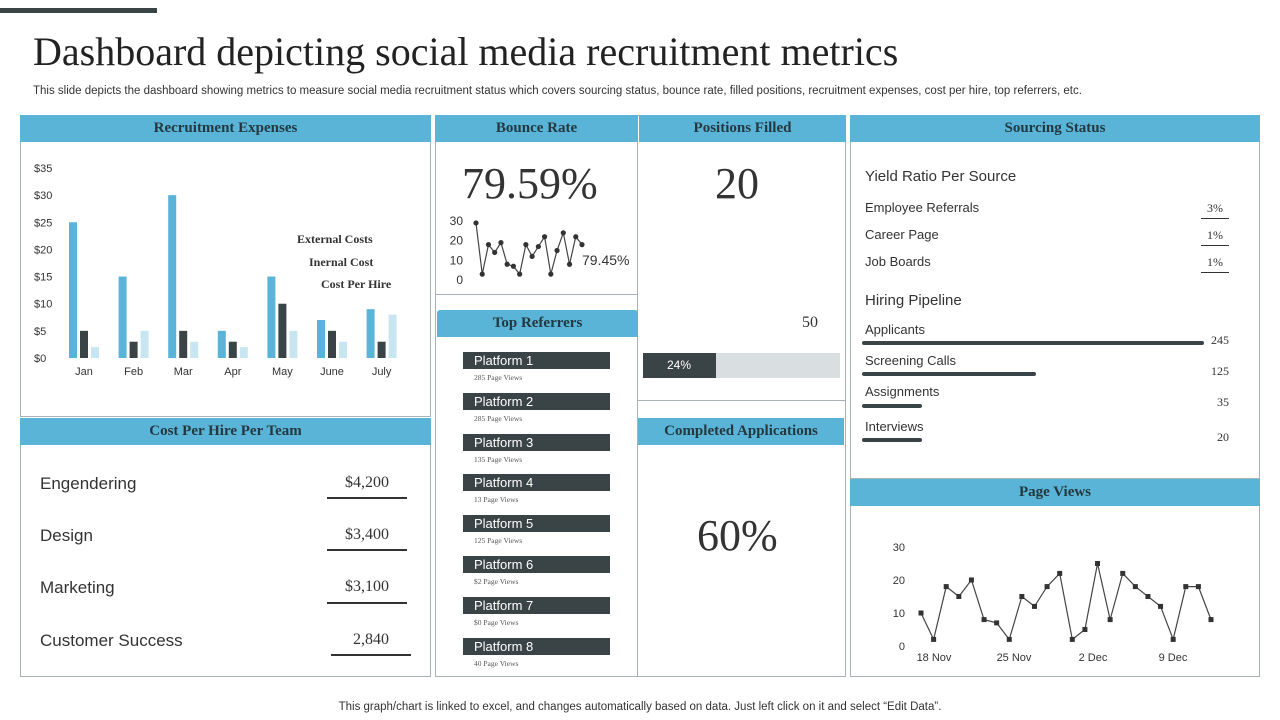 Image resolution: width=1280 pixels, height=720 pixels. I want to click on positions-progress-label: 24%, so click(679, 365).